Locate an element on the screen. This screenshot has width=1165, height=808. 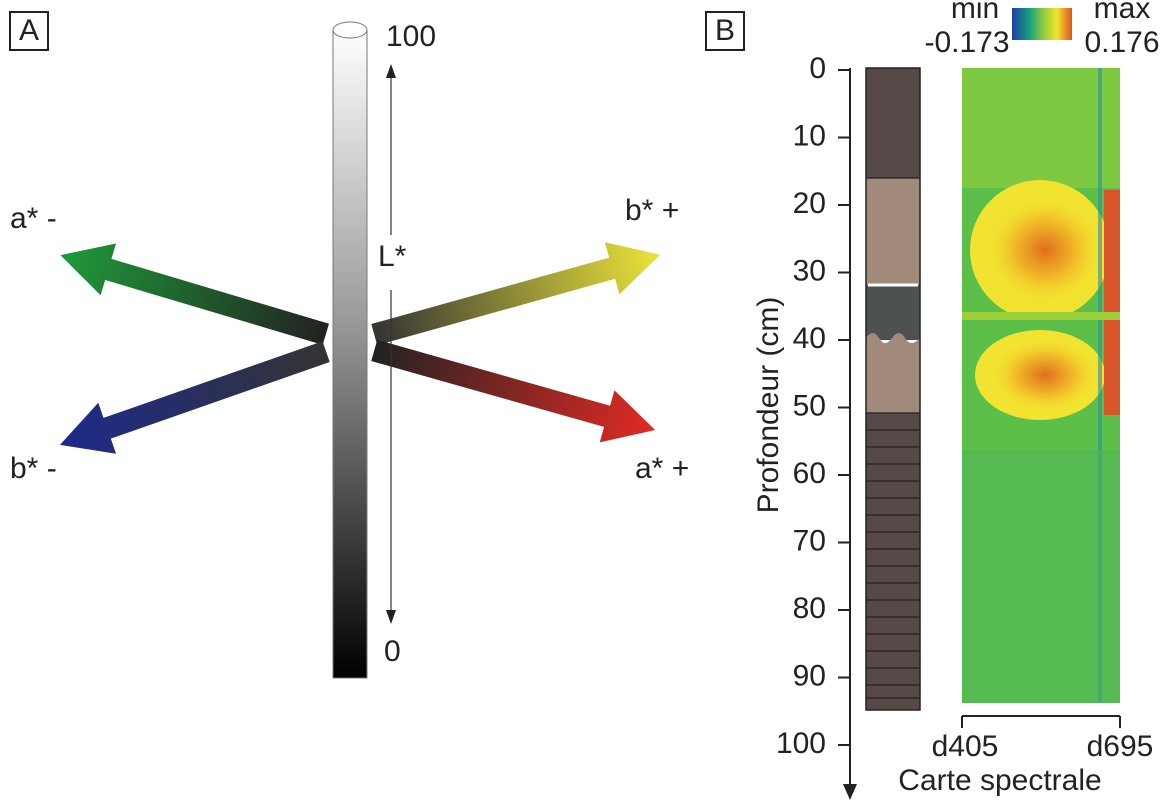
panel-label: B is located at coordinates (725, 30).